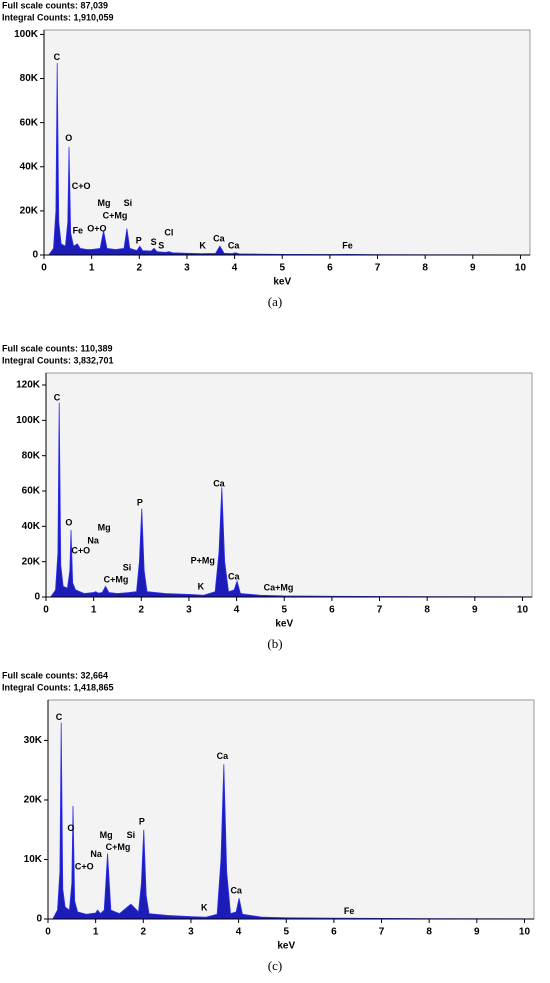 The height and width of the screenshot is (983, 550). I want to click on y-tick-label: 10K, so click(33, 859).